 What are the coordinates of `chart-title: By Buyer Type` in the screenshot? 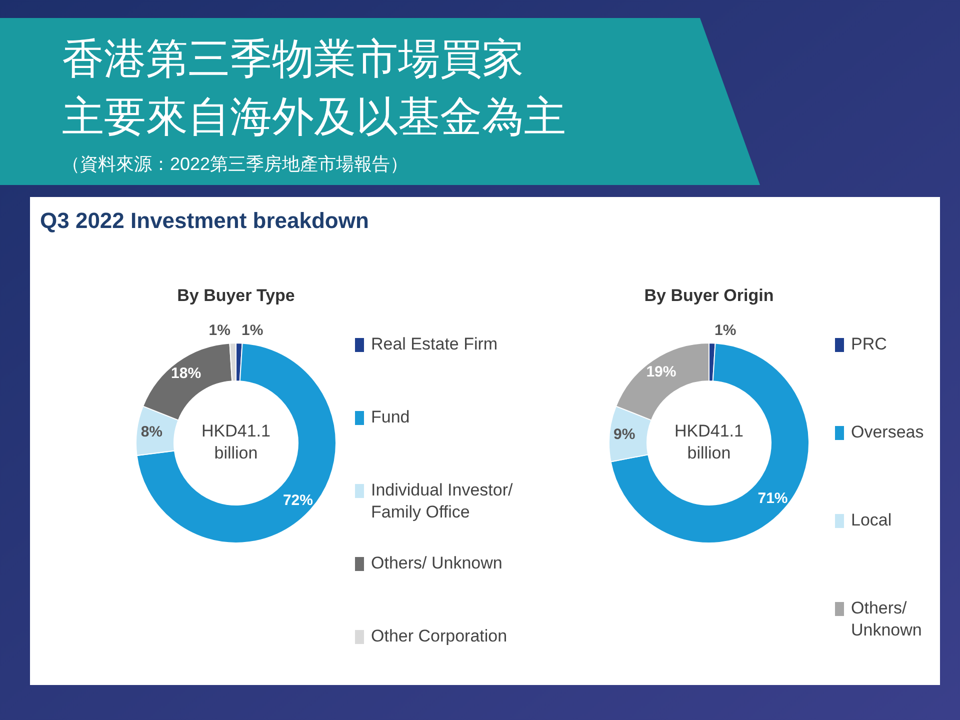 It's located at (236, 295).